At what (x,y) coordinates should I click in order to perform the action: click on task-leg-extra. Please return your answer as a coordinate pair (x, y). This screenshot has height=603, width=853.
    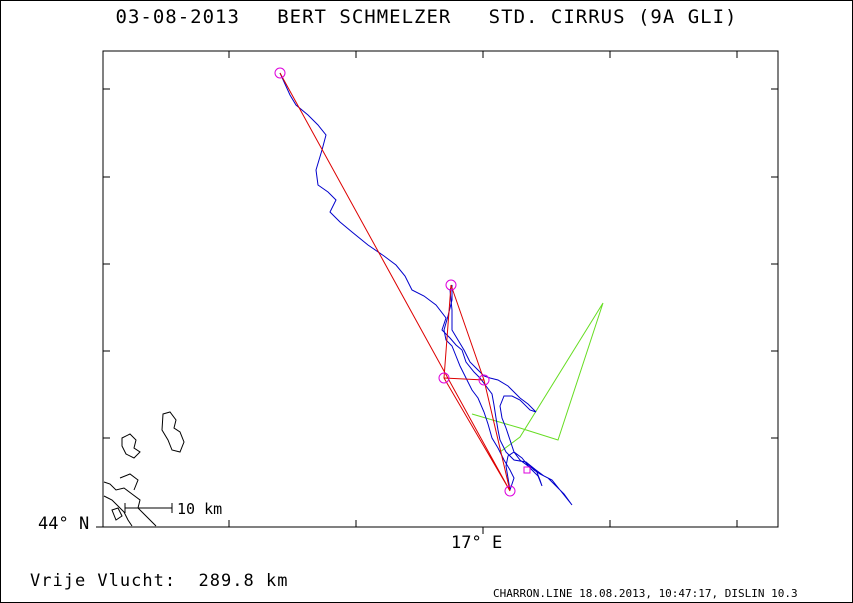
    Looking at the image, I should click on (464, 379).